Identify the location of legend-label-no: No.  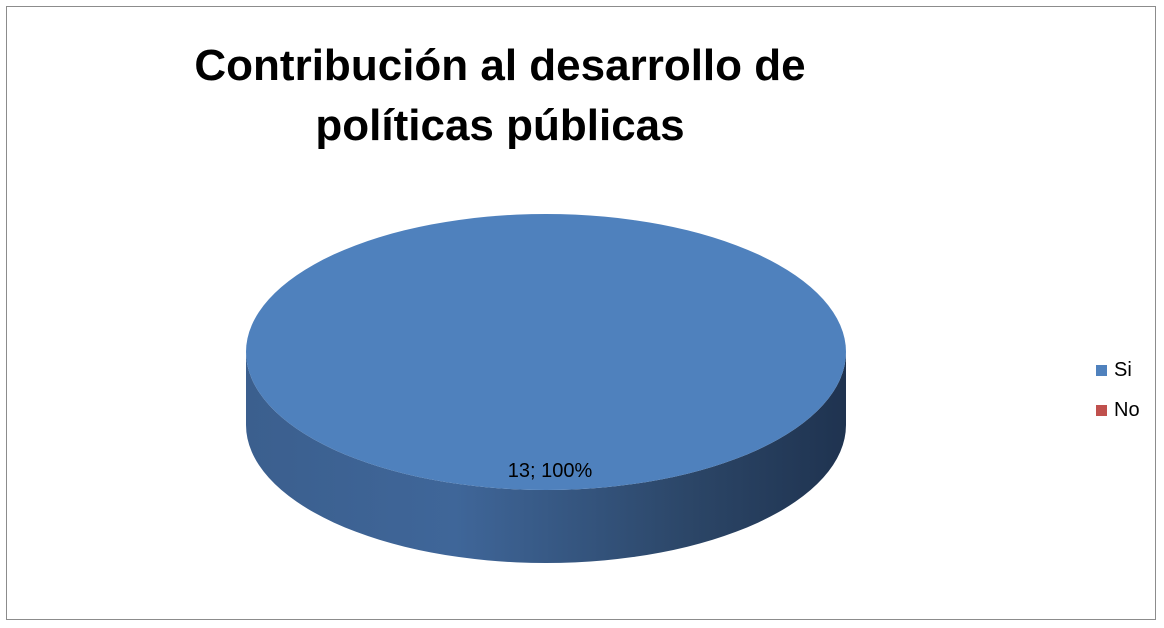
(1127, 410).